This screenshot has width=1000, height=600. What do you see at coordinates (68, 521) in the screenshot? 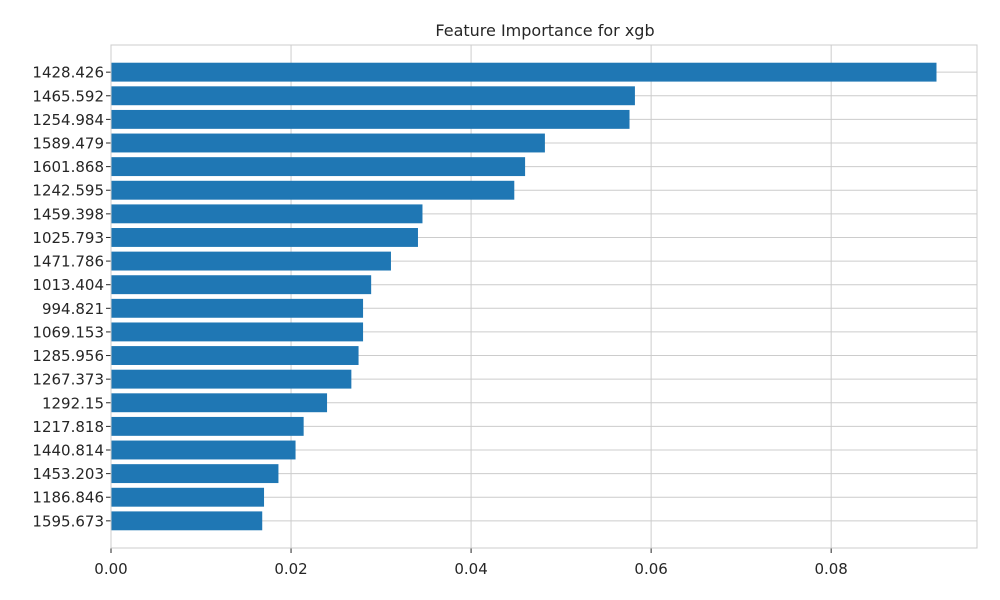
I see `y-tick-label: 1595.673` at bounding box center [68, 521].